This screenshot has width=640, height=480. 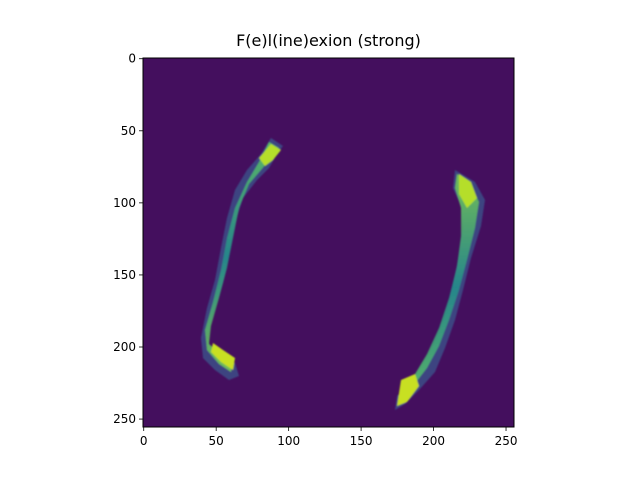 I want to click on y-tick-label: 50, so click(x=128, y=131).